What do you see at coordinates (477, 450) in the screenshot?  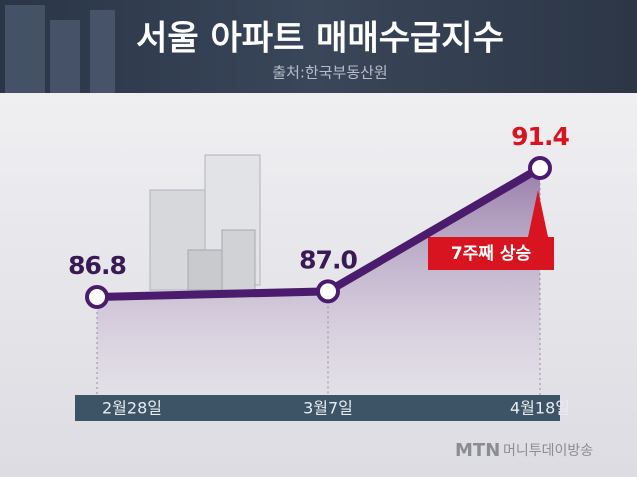 I see `logo: MTN` at bounding box center [477, 450].